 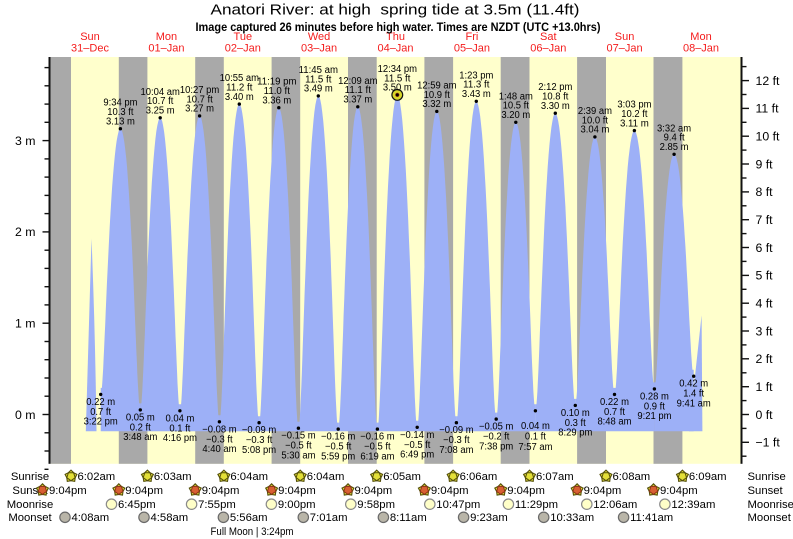 What do you see at coordinates (496, 437) in the screenshot?
I see `svg-text: −0.2 ft` at bounding box center [496, 437].